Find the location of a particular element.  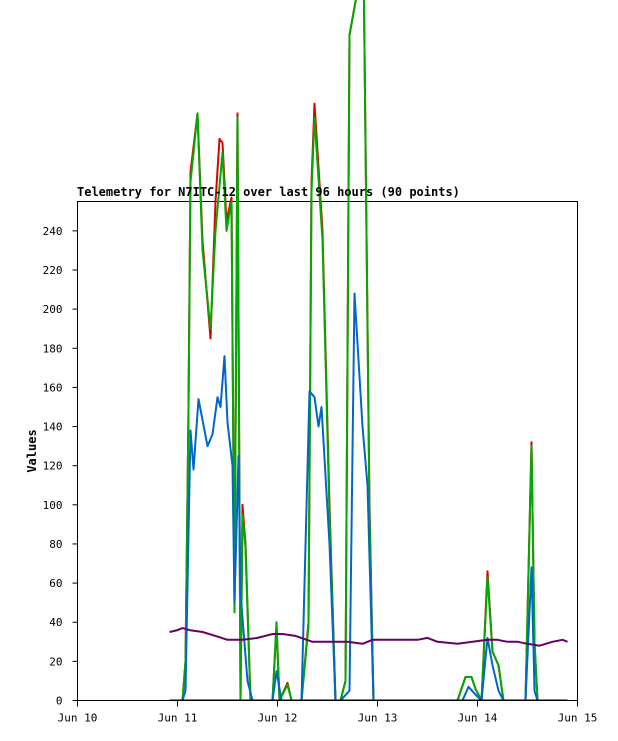

y-tick-label: 180 is located at coordinates (53, 348).